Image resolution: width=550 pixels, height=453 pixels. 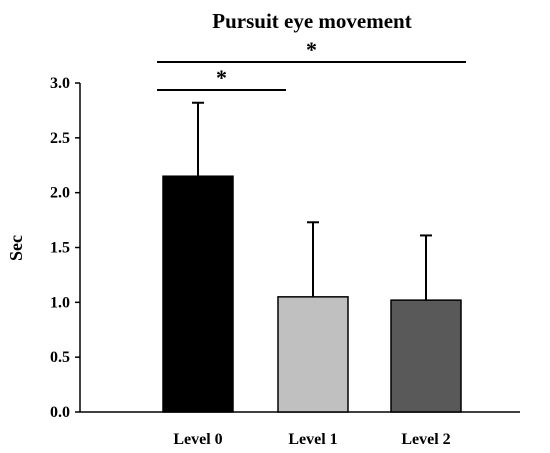 What do you see at coordinates (60, 248) in the screenshot?
I see `y-tick-label: 1.5` at bounding box center [60, 248].